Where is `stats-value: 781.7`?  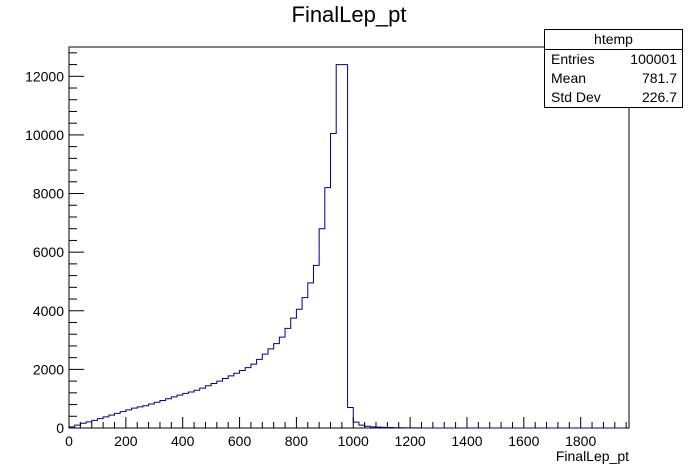 stats-value: 781.7 is located at coordinates (659, 78).